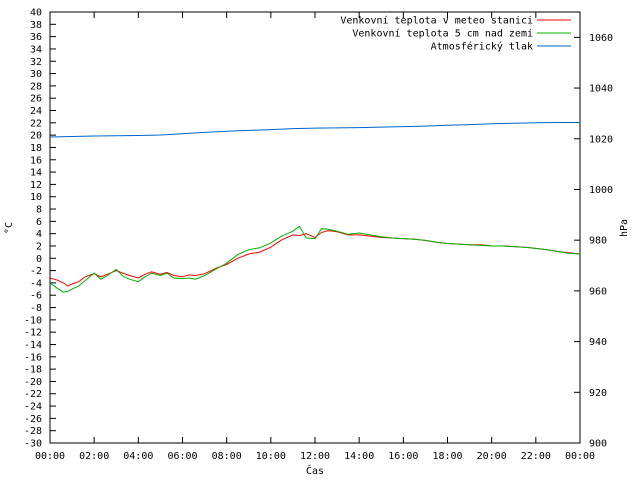 The width and height of the screenshot is (640, 480). I want to click on y2-tick-label: 1040, so click(601, 89).